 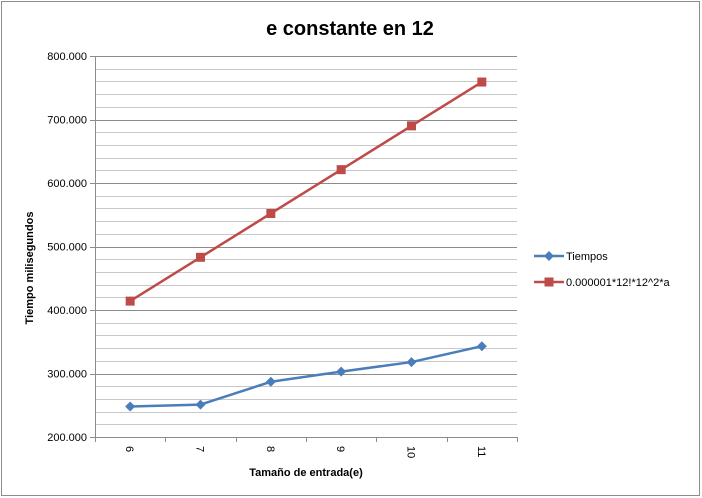 What do you see at coordinates (587, 257) in the screenshot?
I see `legend-label: Tiempos` at bounding box center [587, 257].